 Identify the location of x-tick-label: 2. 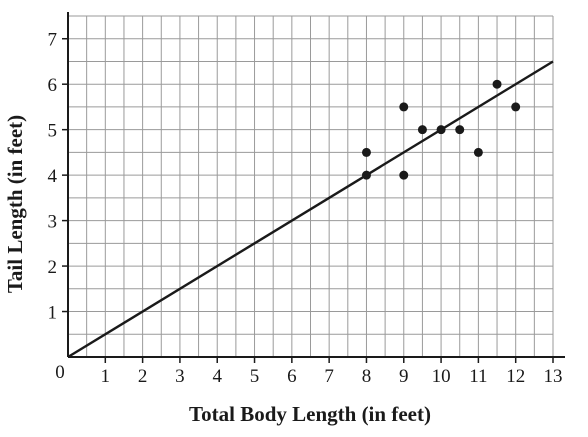
(143, 376).